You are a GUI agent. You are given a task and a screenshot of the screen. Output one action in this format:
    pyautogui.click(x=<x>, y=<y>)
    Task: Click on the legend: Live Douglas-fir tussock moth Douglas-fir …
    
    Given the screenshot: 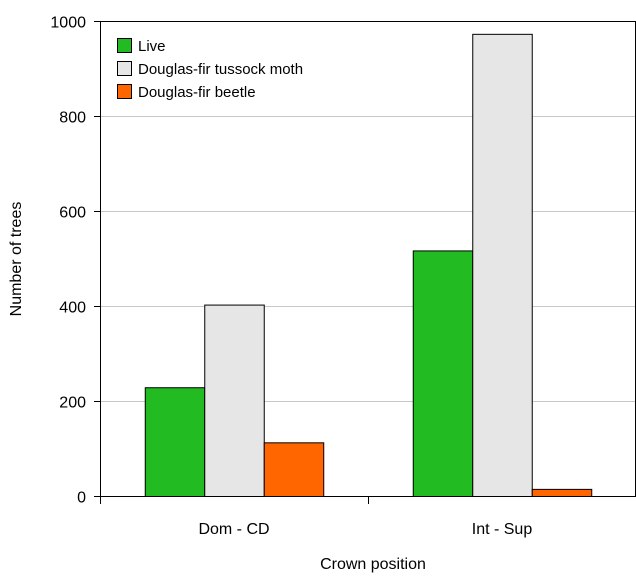 What is the action you would take?
    pyautogui.click(x=211, y=69)
    